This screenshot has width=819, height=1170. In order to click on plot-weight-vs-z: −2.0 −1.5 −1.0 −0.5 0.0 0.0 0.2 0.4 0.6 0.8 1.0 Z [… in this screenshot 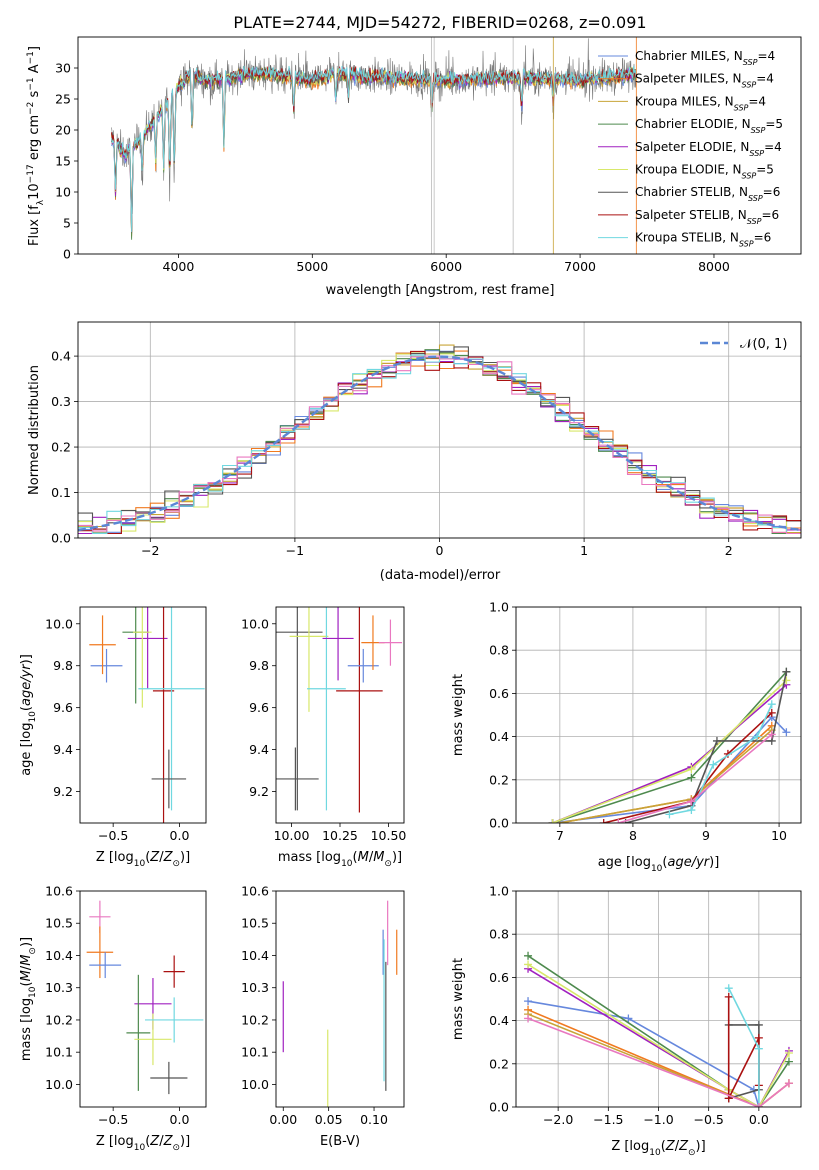, I will do `click(626, 1021)`.